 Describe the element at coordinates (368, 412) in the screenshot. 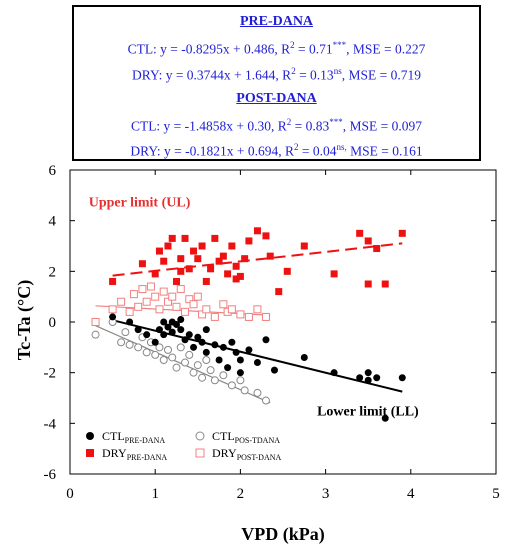

I see `lower-limit-label: Lower limit (LL)` at that location.